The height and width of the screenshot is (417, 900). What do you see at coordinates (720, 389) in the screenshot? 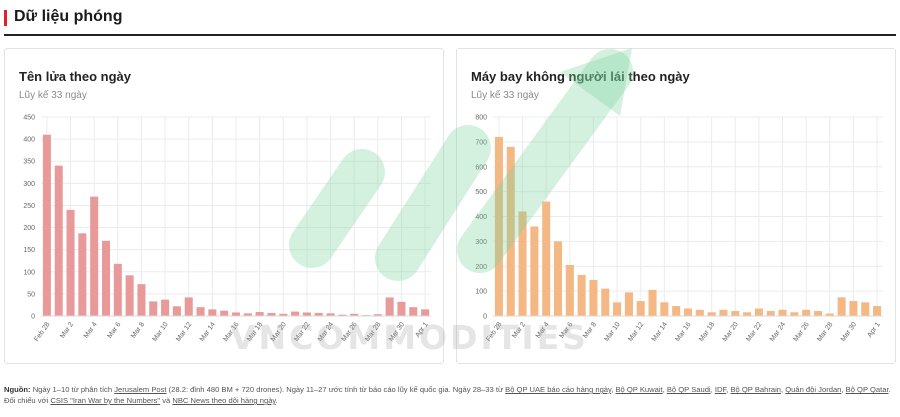
I see `source-link-idf: IDF` at bounding box center [720, 389].